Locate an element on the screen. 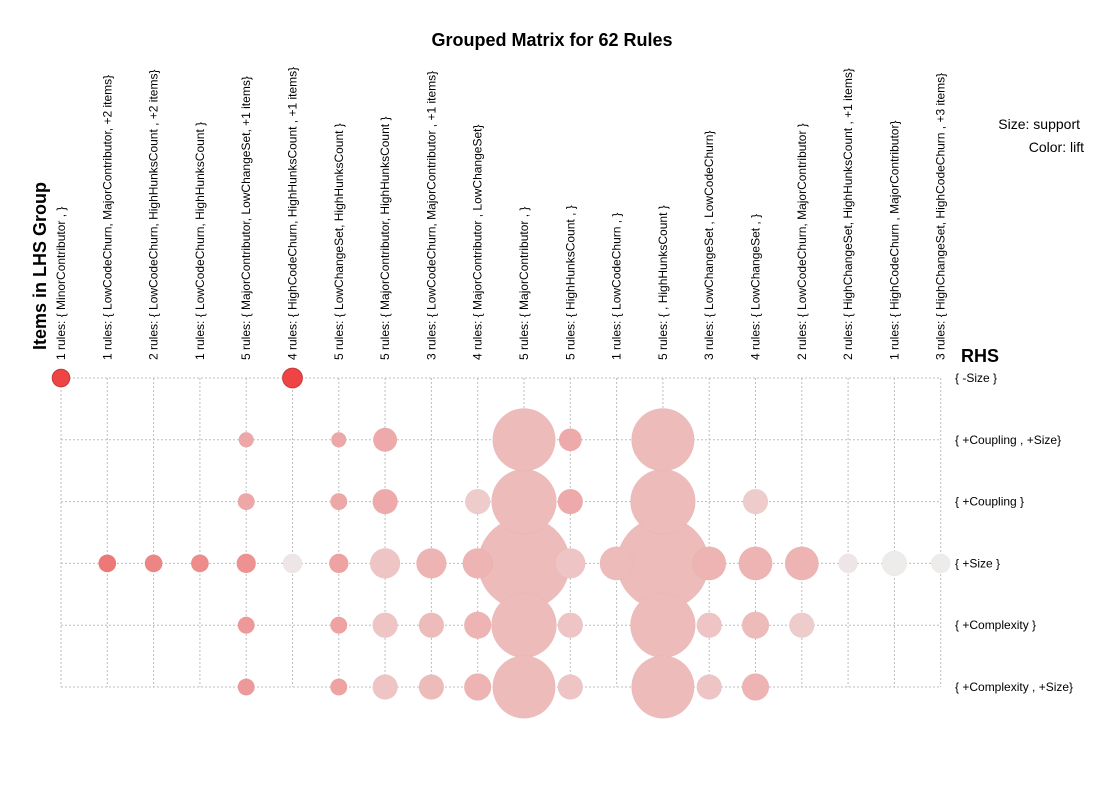 This screenshot has width=1104, height=787. rhs-item-label: { +Complexity } is located at coordinates (995, 625).